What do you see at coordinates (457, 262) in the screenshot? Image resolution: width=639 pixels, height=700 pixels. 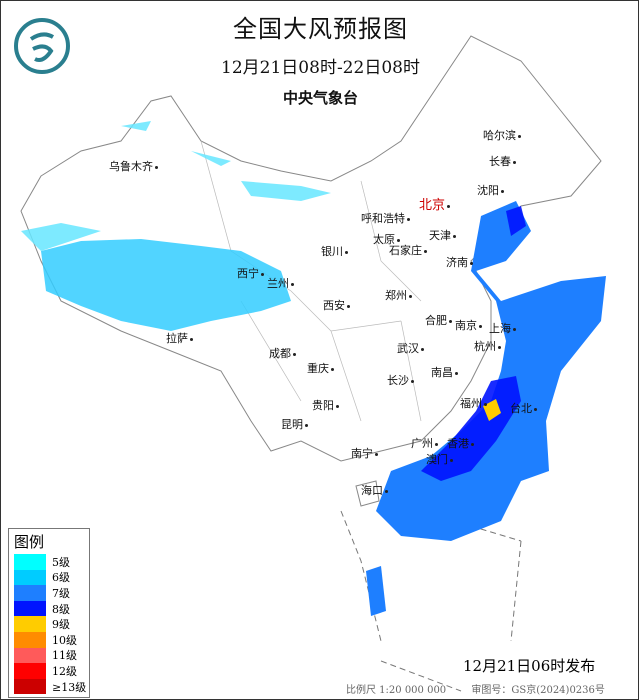 I see `city-name: 济南` at bounding box center [457, 262].